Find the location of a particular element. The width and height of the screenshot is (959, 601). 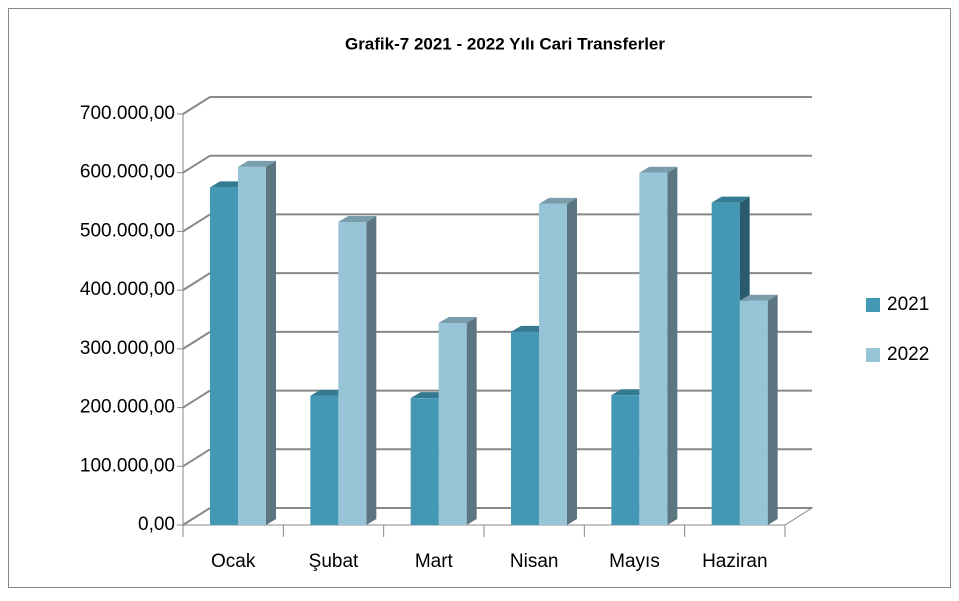

x-tick-label: Nisan is located at coordinates (534, 561).